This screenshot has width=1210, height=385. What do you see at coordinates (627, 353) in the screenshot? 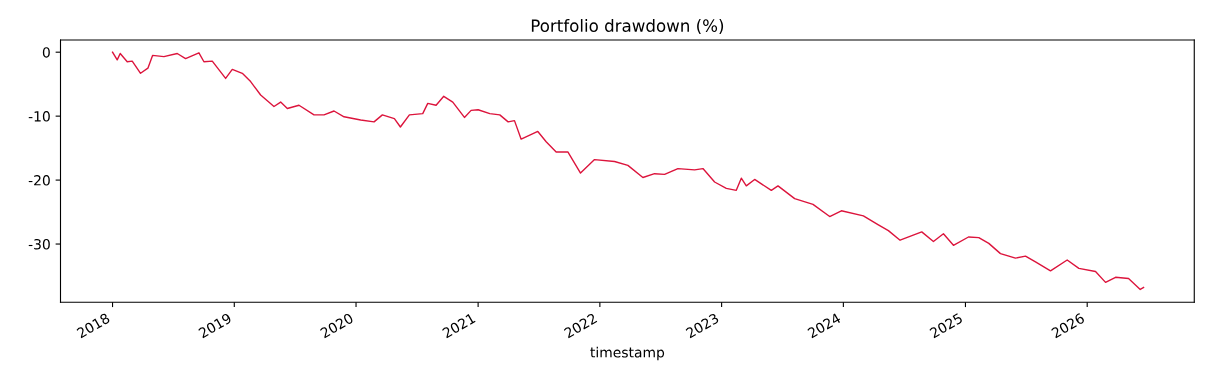
I see `x-axis-title: timestamp` at bounding box center [627, 353].